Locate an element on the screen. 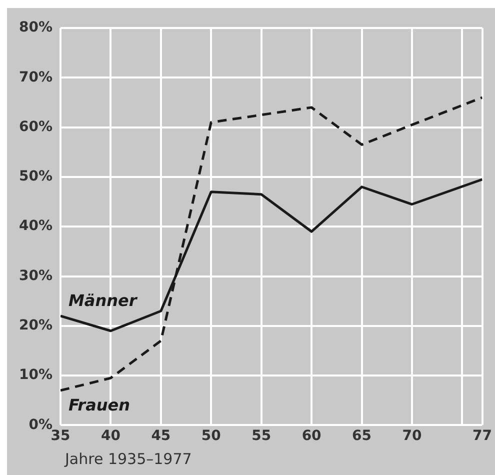  y-tick-label: 50% is located at coordinates (35, 176).